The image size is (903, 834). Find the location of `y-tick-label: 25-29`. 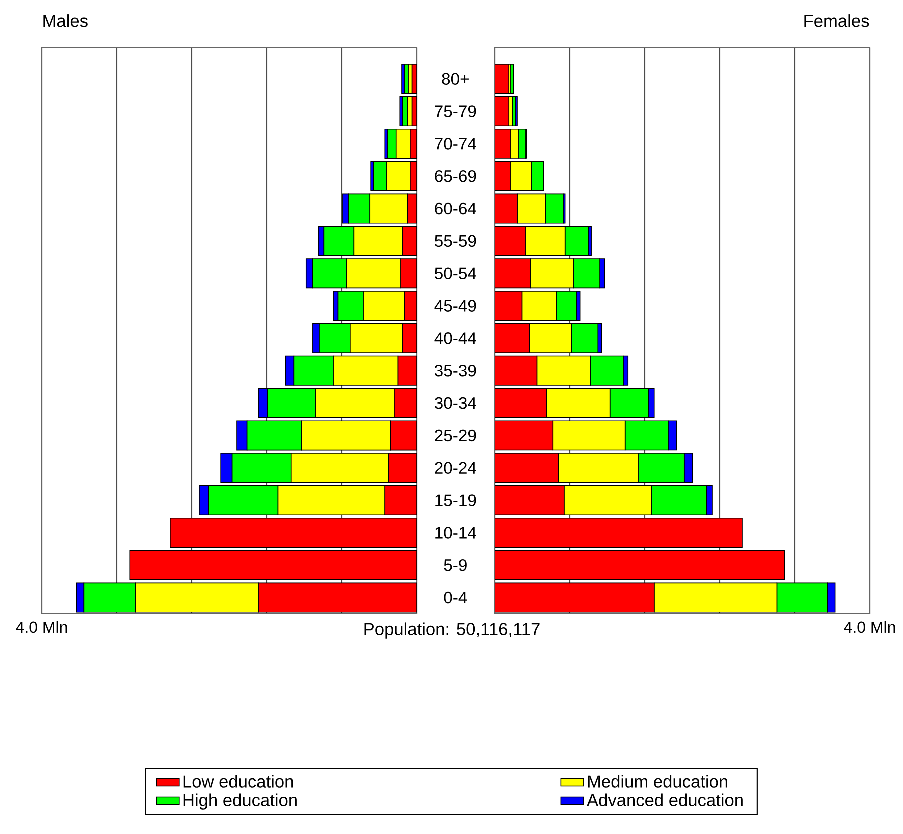

y-tick-label: 25-29 is located at coordinates (455, 436).